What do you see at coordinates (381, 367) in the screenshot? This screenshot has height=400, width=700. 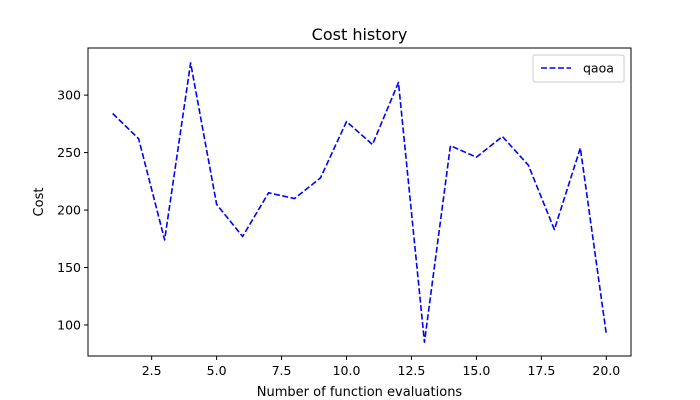 I see `x-axis-ticks: 2.5 5.0 7.5 10.0 12.5 15.0 17.5 20.0` at bounding box center [381, 367].